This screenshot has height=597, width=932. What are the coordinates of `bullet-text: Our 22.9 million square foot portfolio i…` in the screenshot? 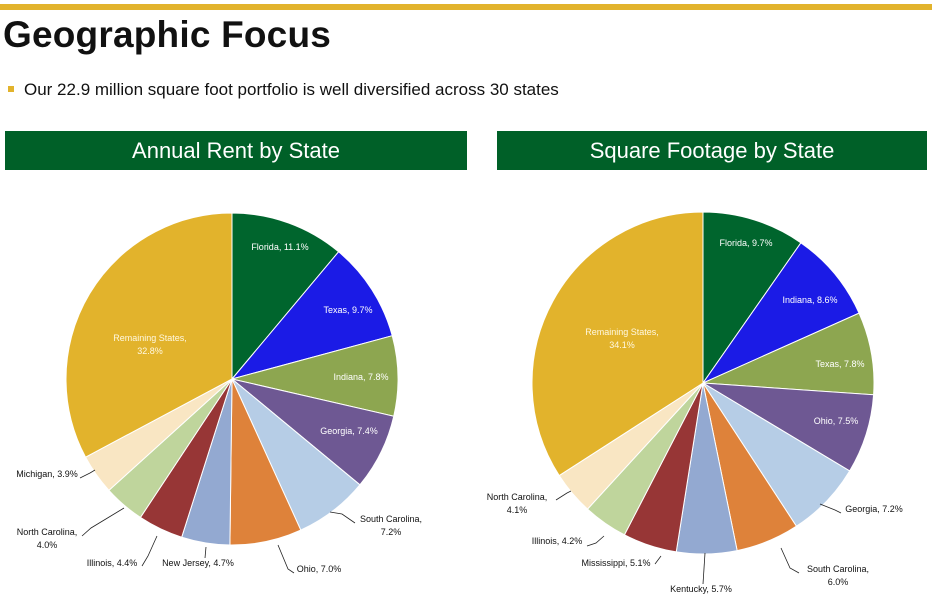 It's located at (291, 89).